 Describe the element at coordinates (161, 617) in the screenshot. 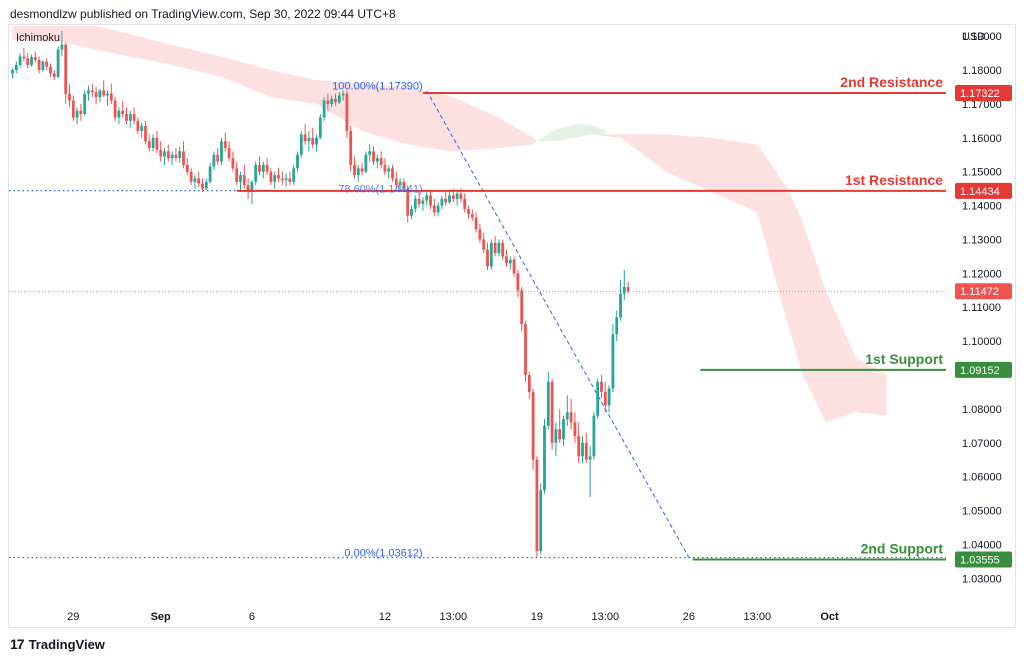

I see `x-tick-label: Sep` at that location.